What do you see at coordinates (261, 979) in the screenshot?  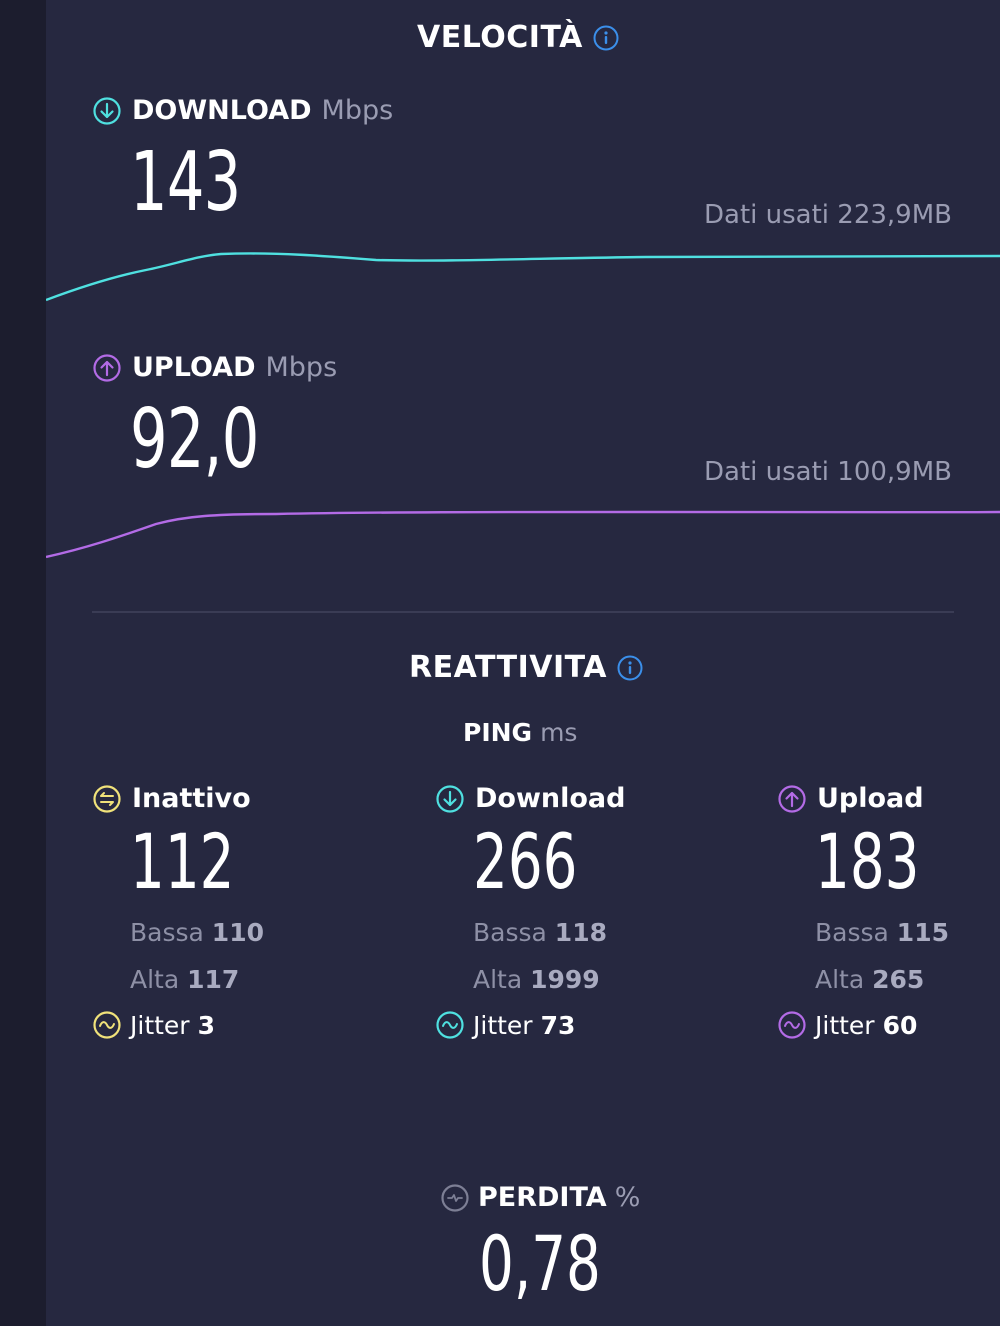 I see `idle-high-row: Alta 117` at bounding box center [261, 979].